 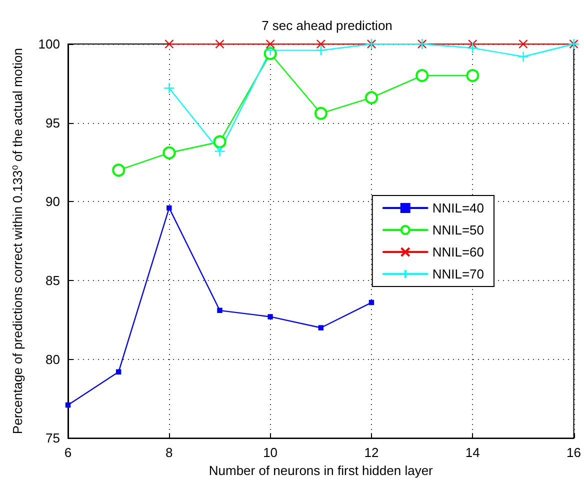 I want to click on legend-label: NNIL=50, so click(x=458, y=230).